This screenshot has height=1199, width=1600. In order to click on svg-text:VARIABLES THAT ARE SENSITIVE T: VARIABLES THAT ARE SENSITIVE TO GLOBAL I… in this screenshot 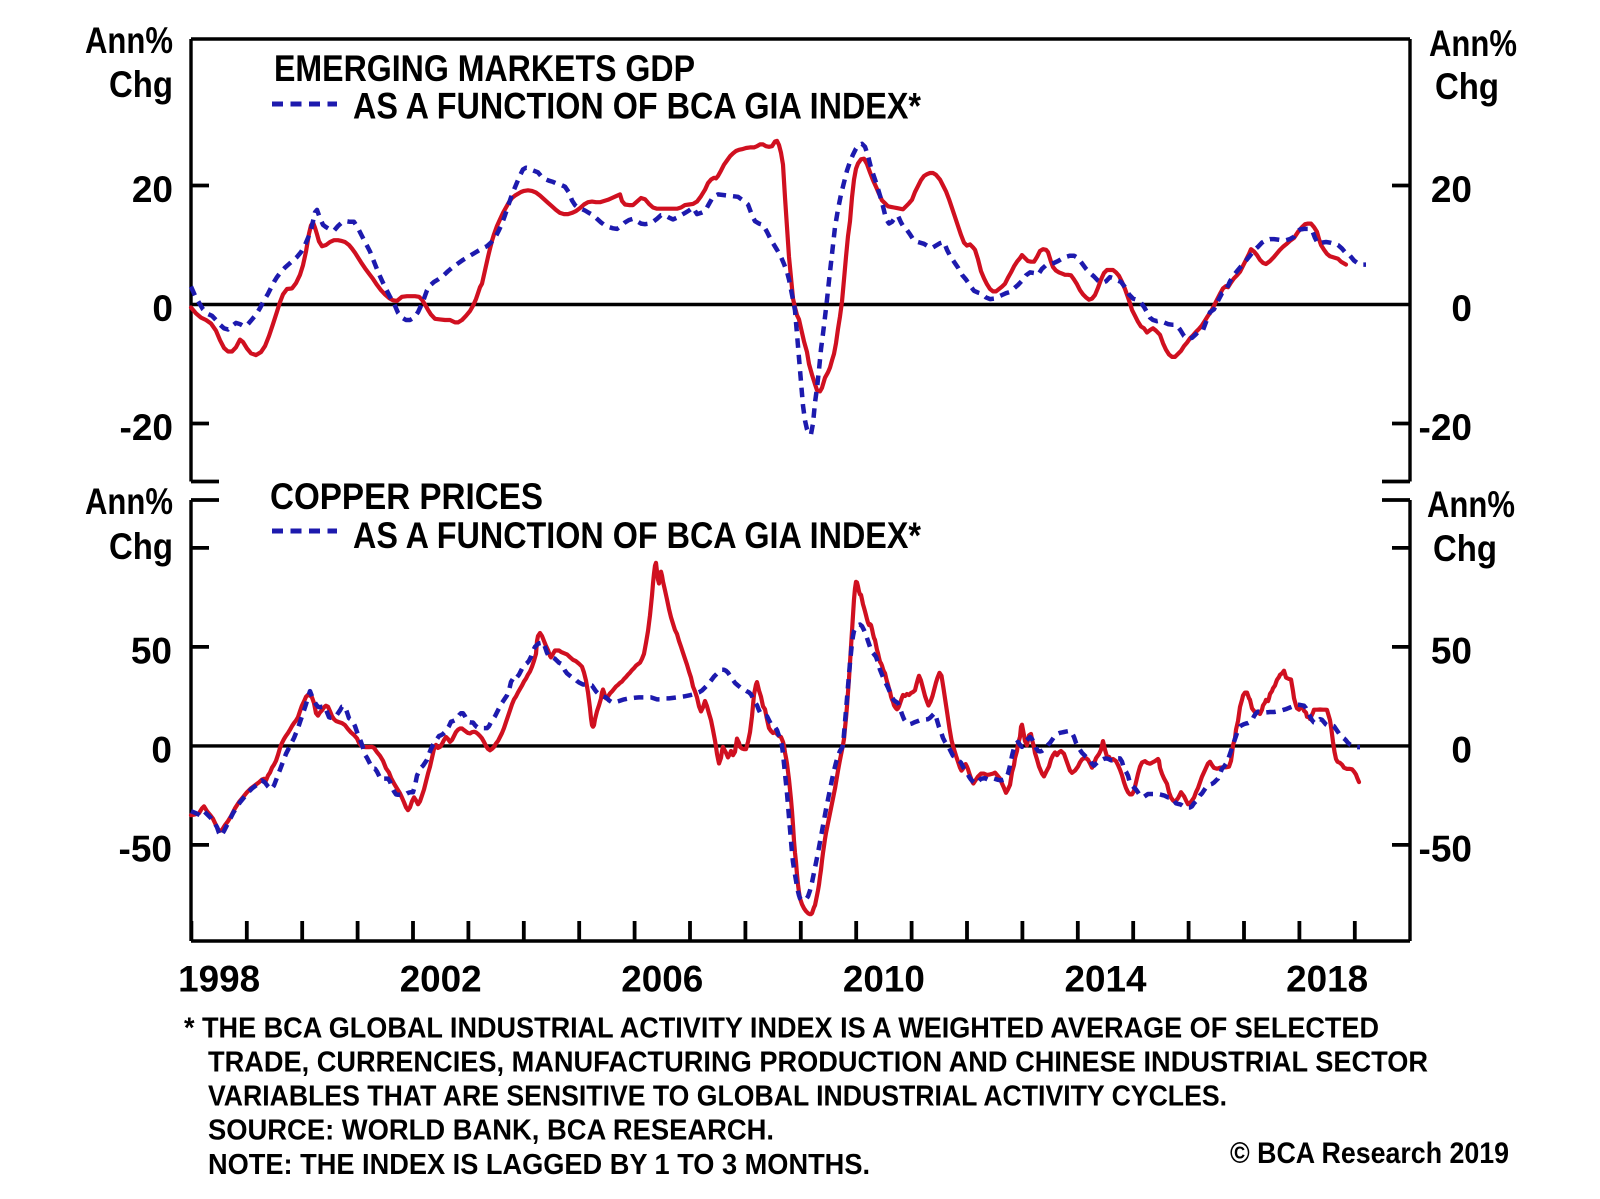, I will do `click(717, 1097)`.